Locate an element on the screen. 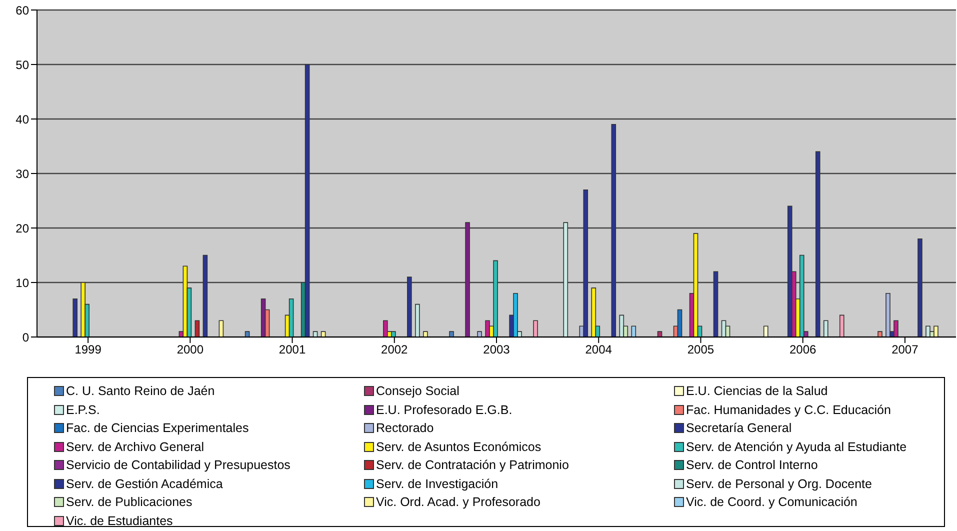 The width and height of the screenshot is (957, 531). x-tick-label: 2002 is located at coordinates (394, 349).